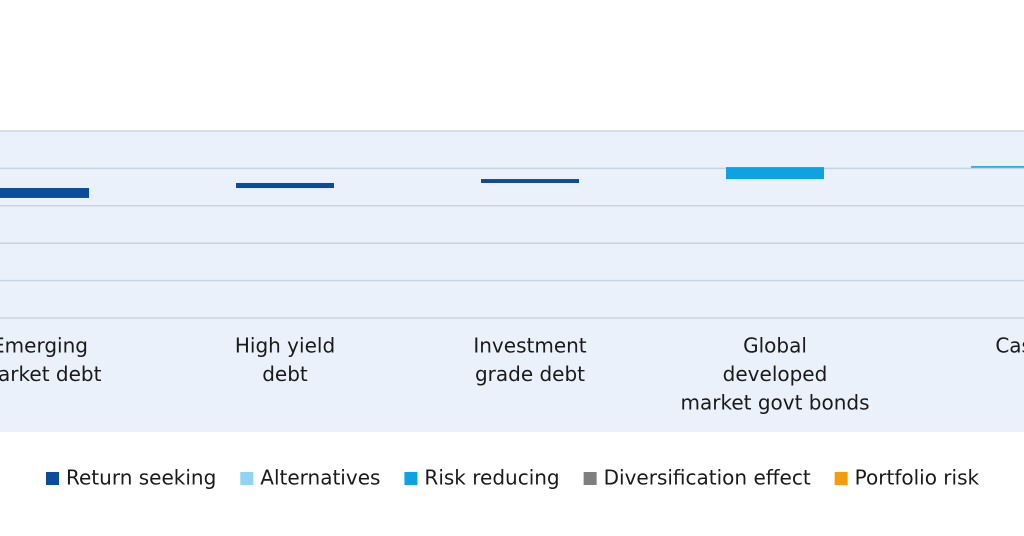  Describe the element at coordinates (491, 478) in the screenshot. I see `legend-label: Risk reducing` at that location.